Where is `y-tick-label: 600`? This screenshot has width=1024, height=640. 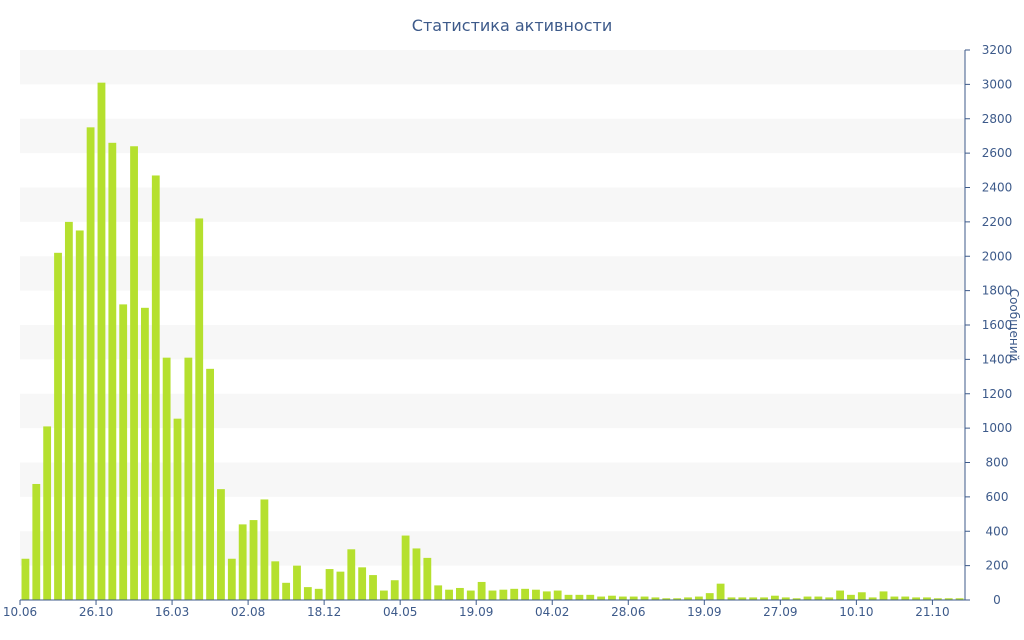 y-tick-label: 600 is located at coordinates (997, 497).